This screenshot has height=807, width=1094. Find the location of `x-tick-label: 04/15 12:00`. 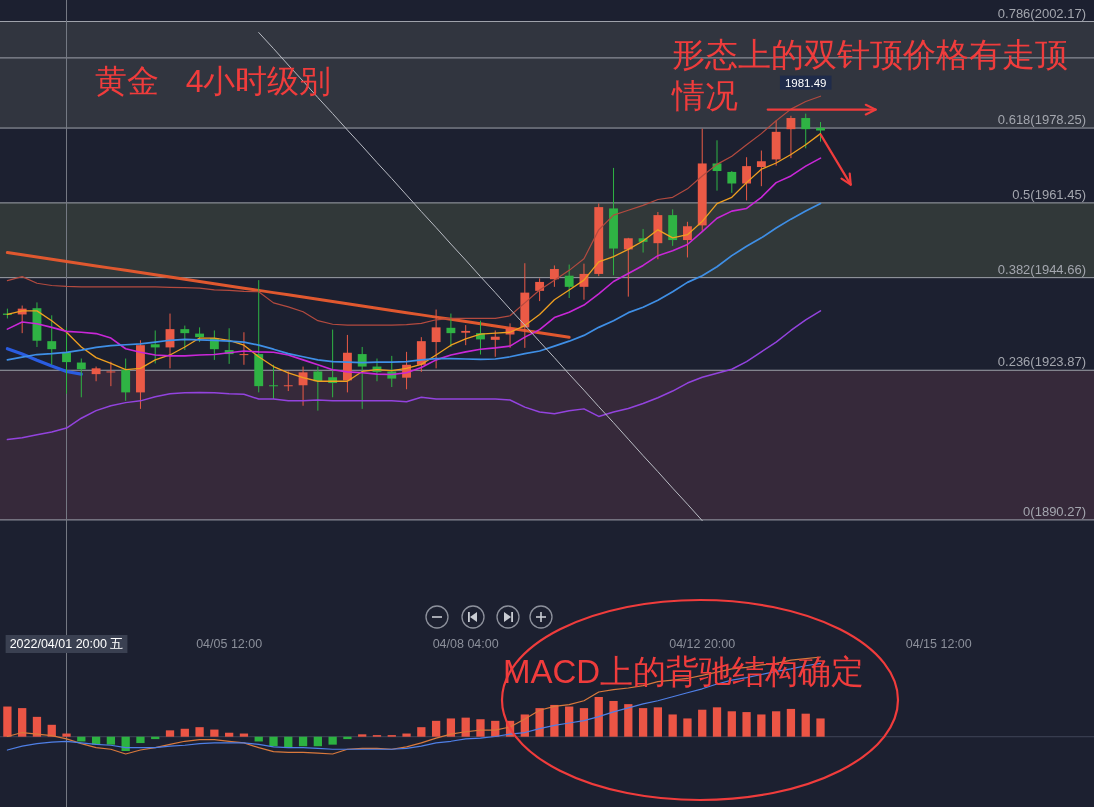

x-tick-label: 04/15 12:00 is located at coordinates (938, 644).